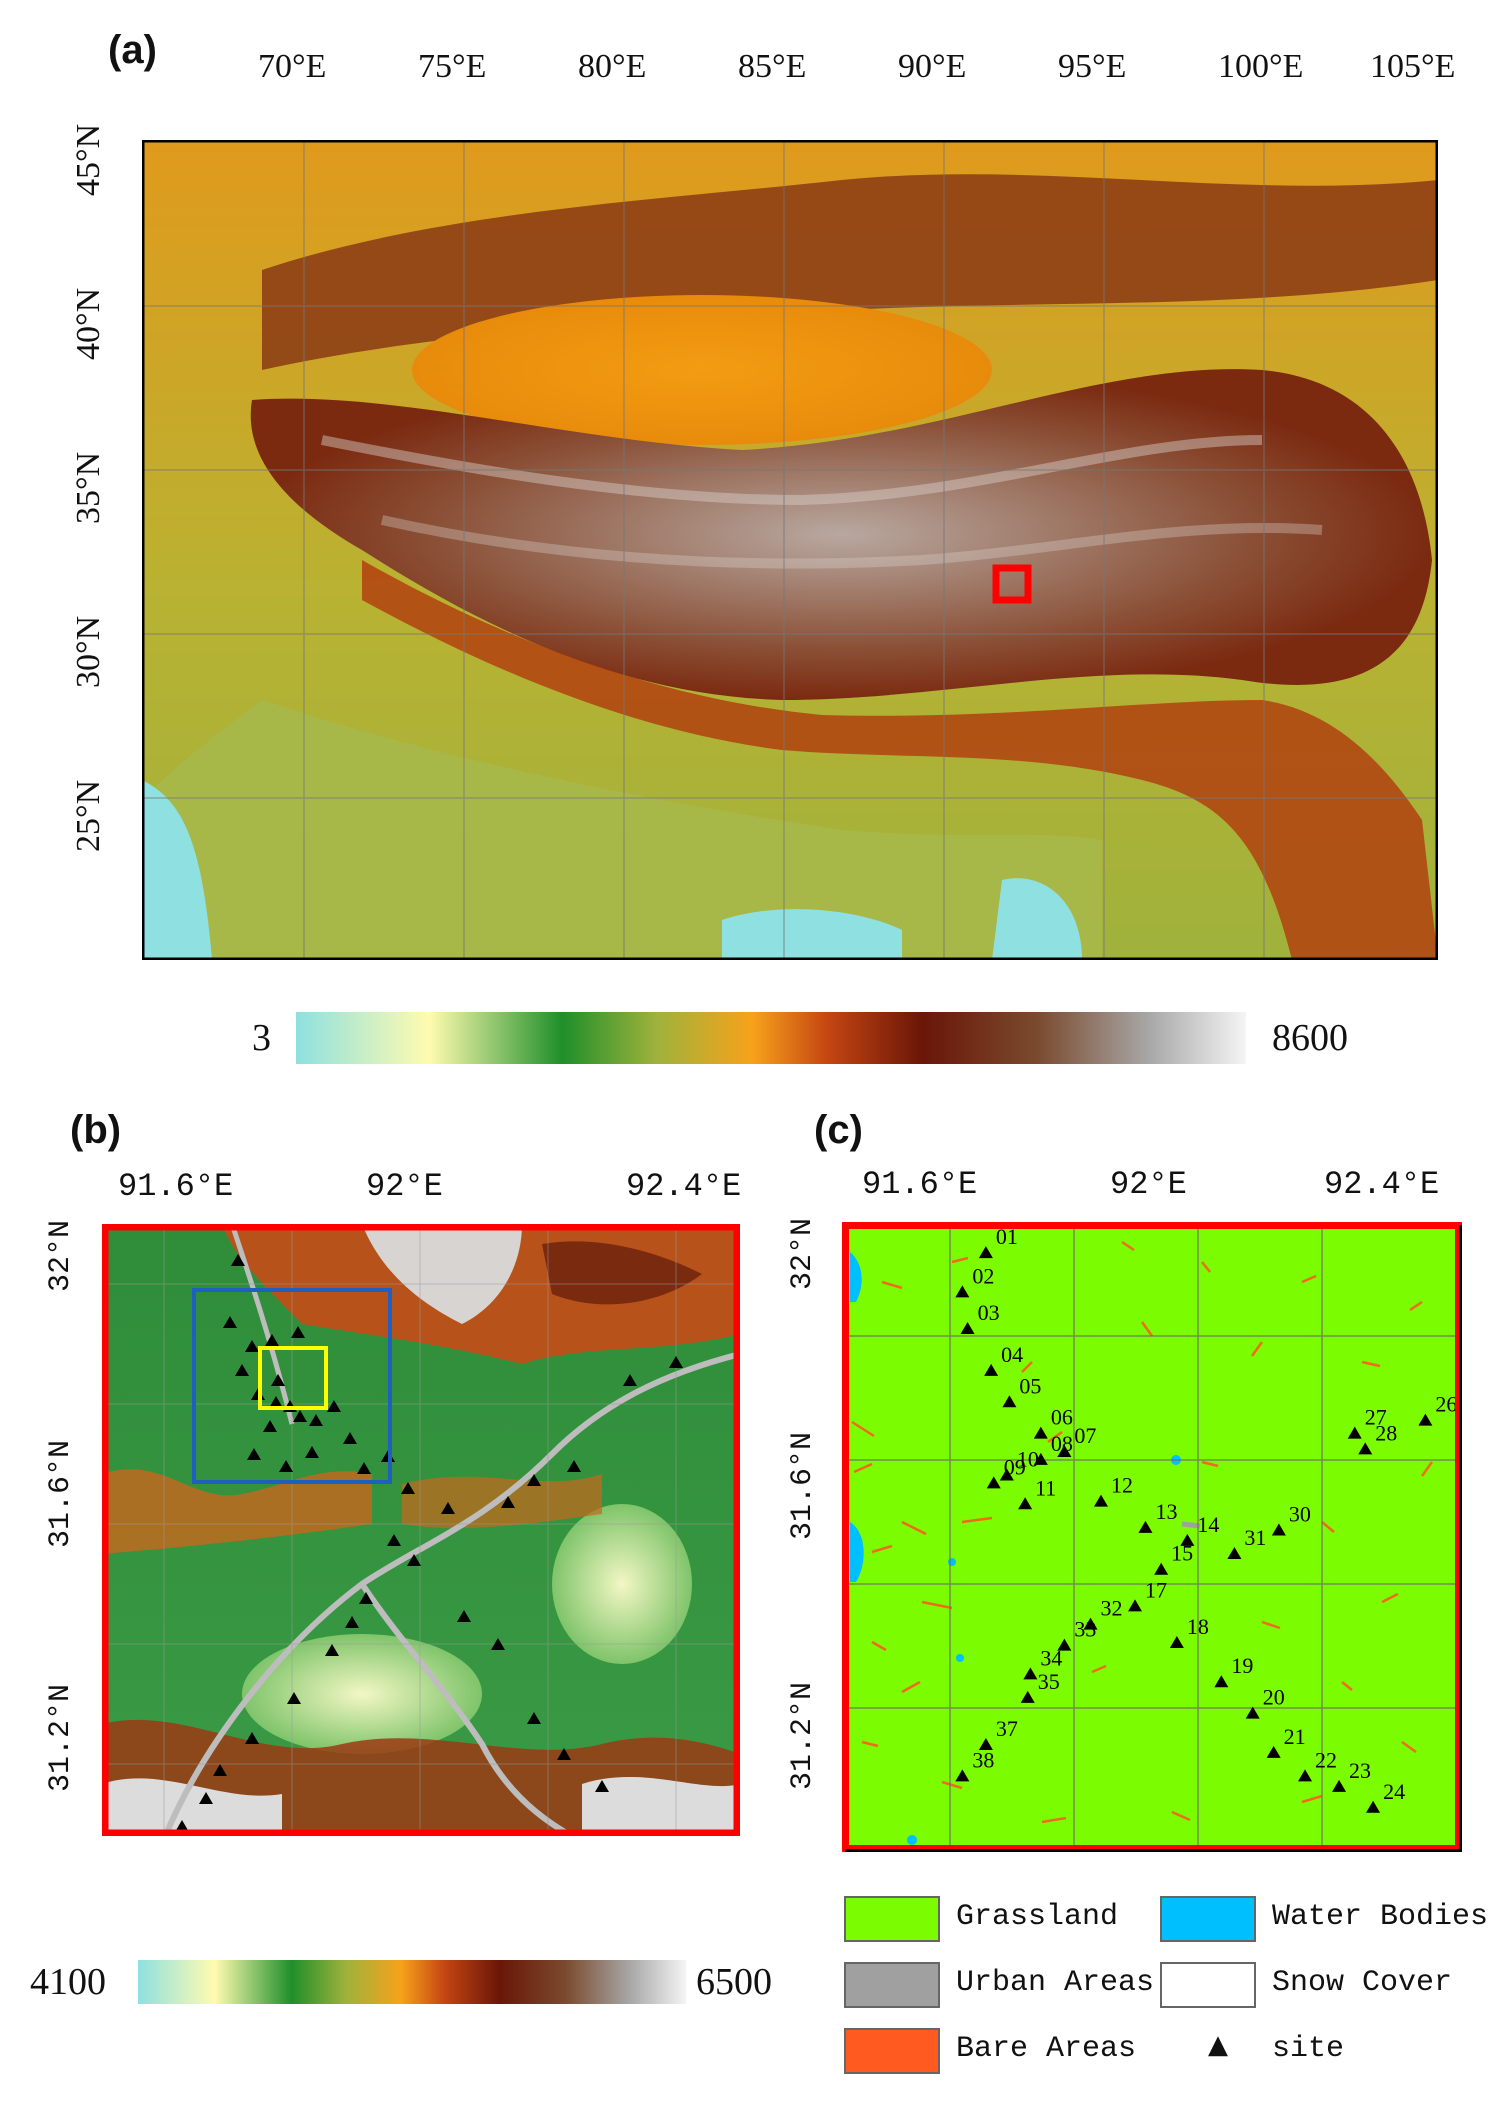  I want to click on legend-label-snow: Snow Cover, so click(1362, 1983).